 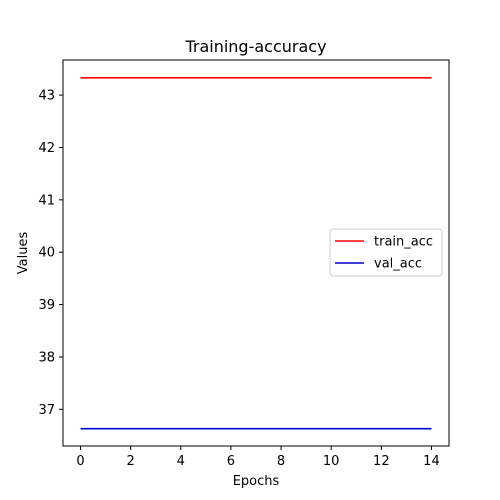 I want to click on x-axis-label: Epochs, so click(x=256, y=481).